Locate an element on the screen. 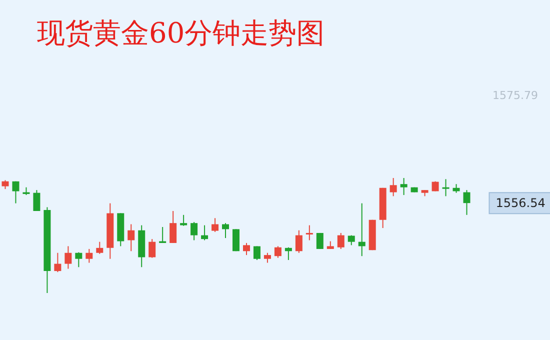  text: 1556.54 is located at coordinates (521, 203).